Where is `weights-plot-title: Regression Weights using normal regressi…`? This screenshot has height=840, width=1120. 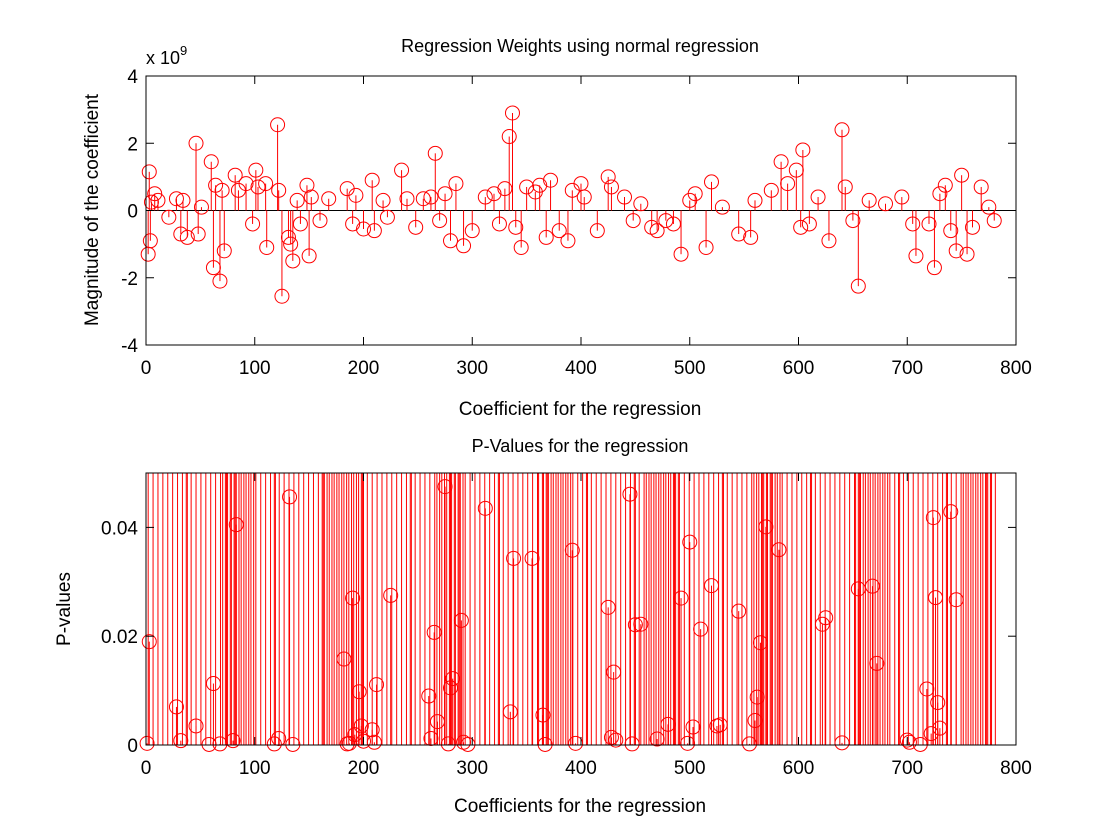
weights-plot-title: Regression Weights using normal regressi… is located at coordinates (580, 46).